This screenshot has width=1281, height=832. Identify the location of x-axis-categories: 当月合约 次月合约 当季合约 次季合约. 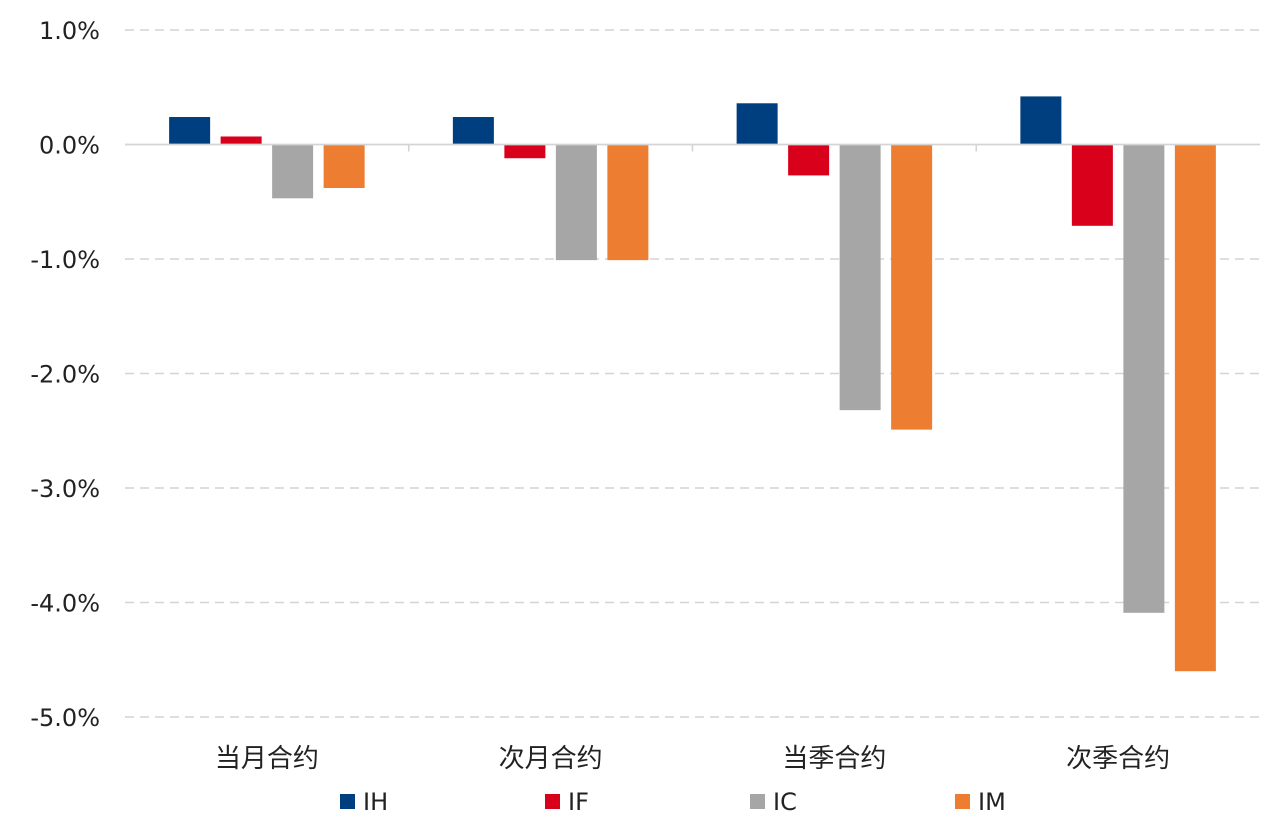
(692, 759).